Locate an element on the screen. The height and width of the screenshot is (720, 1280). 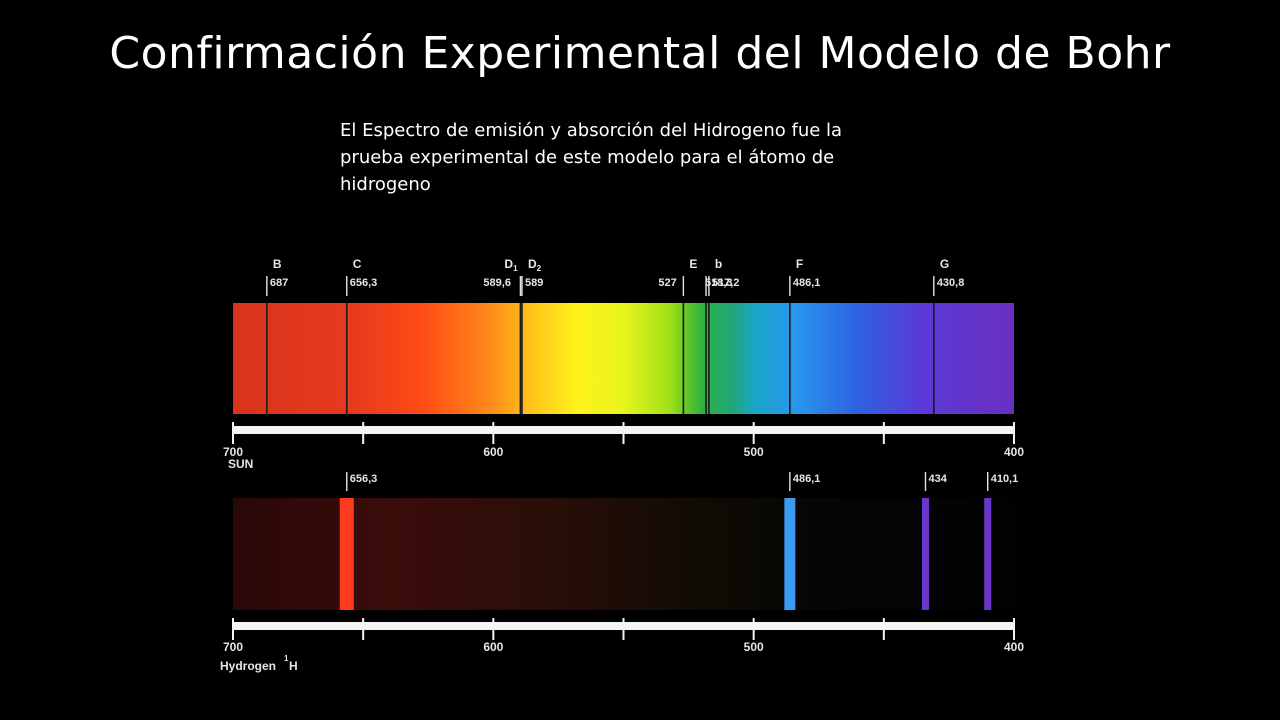
hydrogen-line-labels: 656,3 486,1 434 410,1 is located at coordinates (682, 481).